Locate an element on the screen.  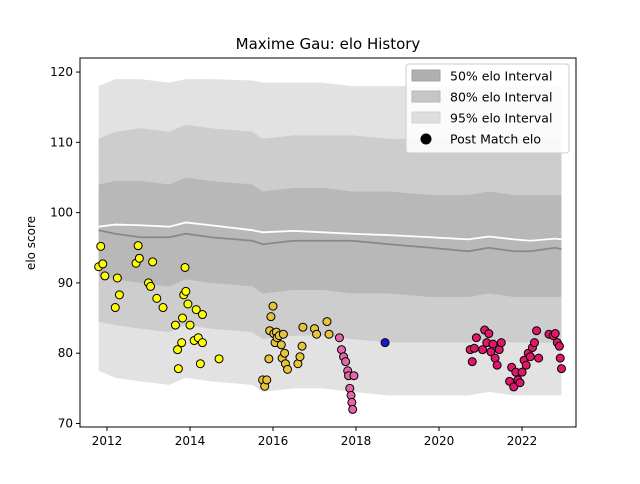
y-tick-label: 100 is located at coordinates (61, 213).